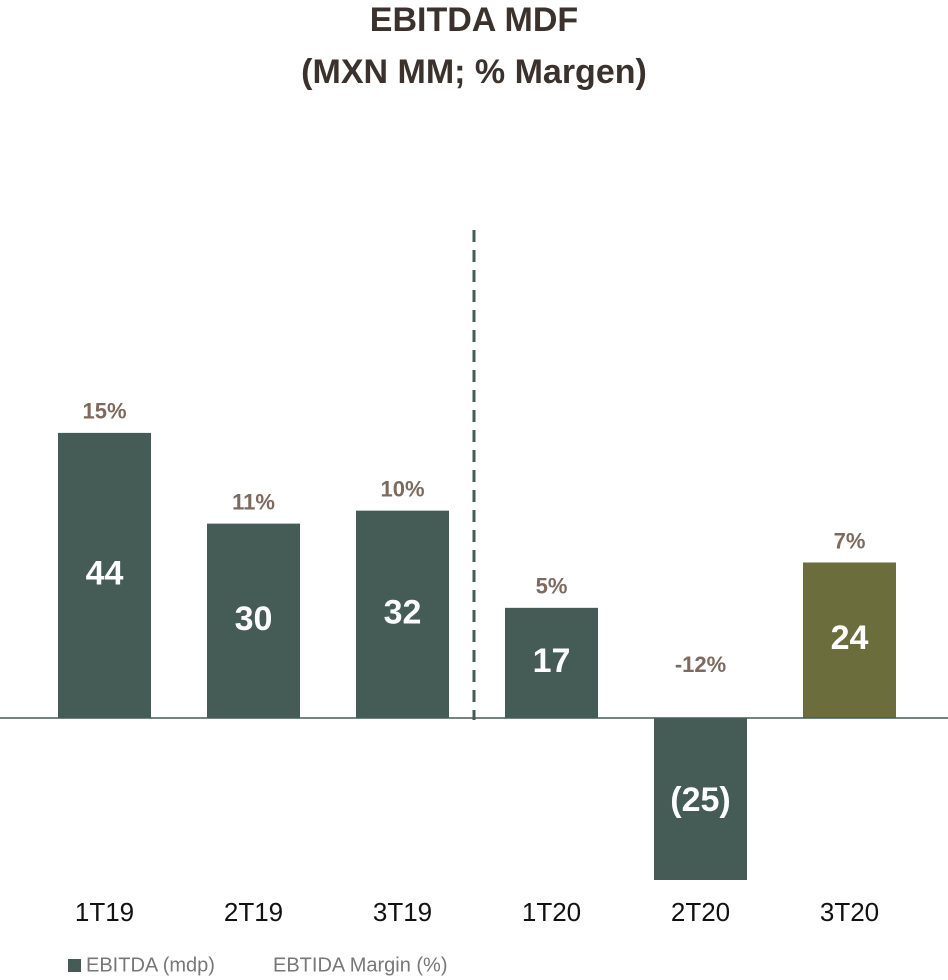 The image size is (948, 980). I want to click on margin-label: -12%, so click(700, 664).